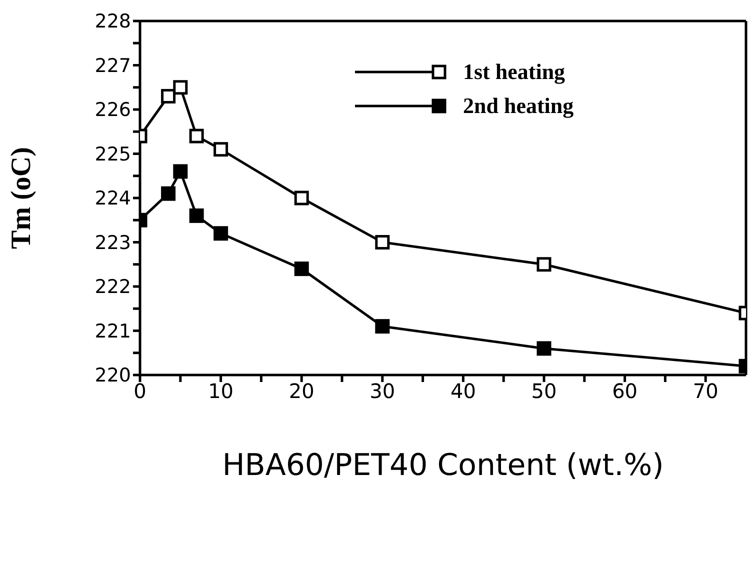 The height and width of the screenshot is (583, 749). What do you see at coordinates (112, 331) in the screenshot?
I see `y-tick-label: 221` at bounding box center [112, 331].